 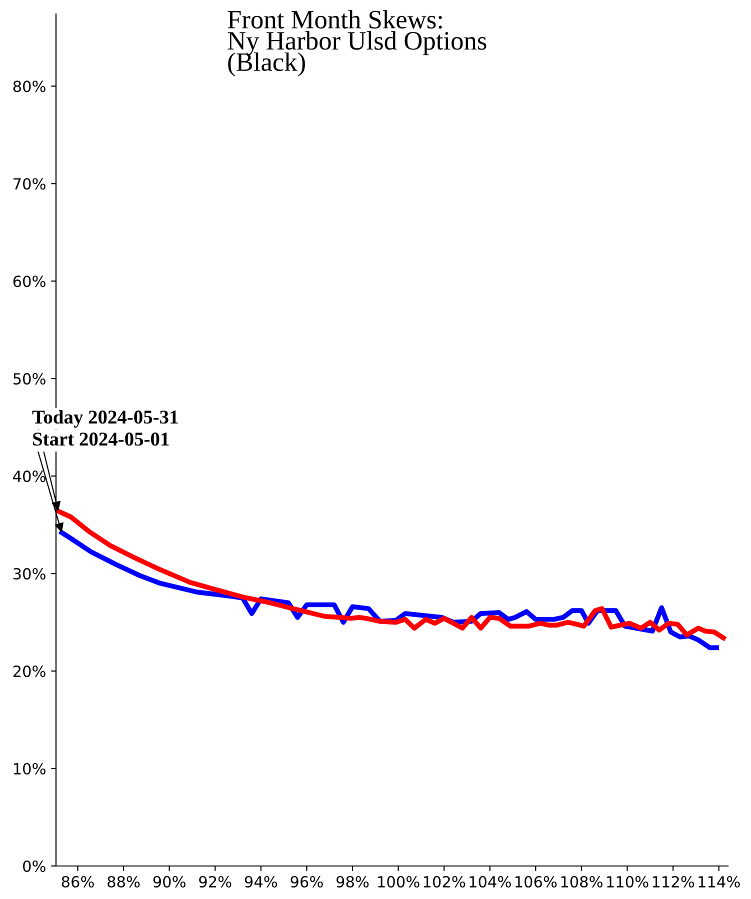 What do you see at coordinates (29, 574) in the screenshot?
I see `y-tick-label: 30%` at bounding box center [29, 574].